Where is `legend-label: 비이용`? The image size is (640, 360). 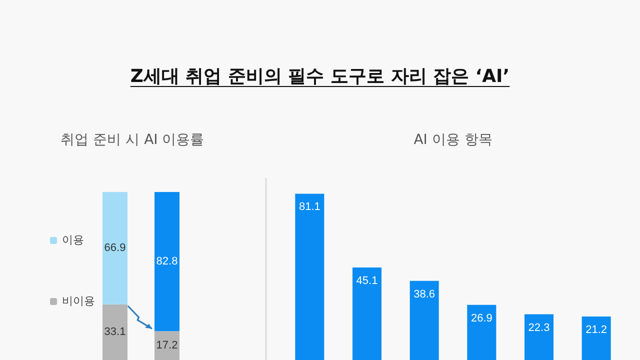 legend-label: 비이용 is located at coordinates (78, 302).